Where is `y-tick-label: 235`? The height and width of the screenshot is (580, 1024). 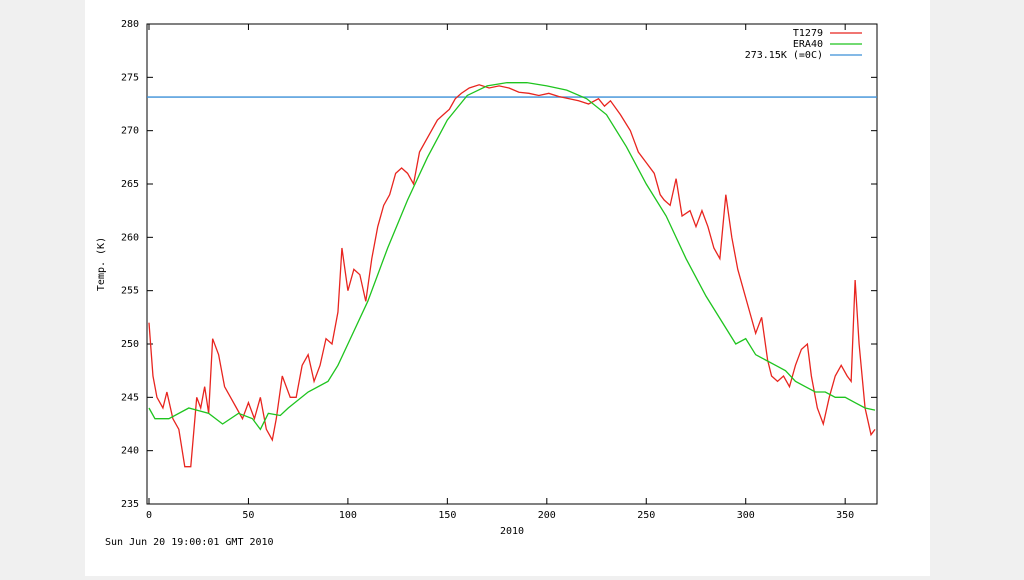
y-tick-label: 235 is located at coordinates (130, 504).